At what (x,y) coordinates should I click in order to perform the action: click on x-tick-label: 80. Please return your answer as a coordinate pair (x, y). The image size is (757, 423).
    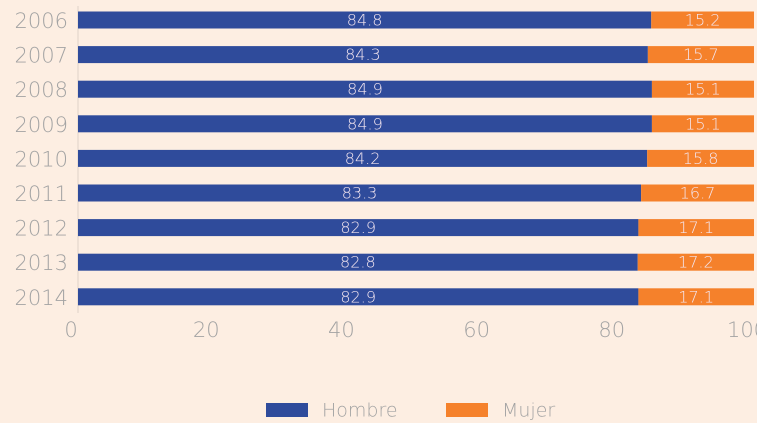
    Looking at the image, I should click on (611, 330).